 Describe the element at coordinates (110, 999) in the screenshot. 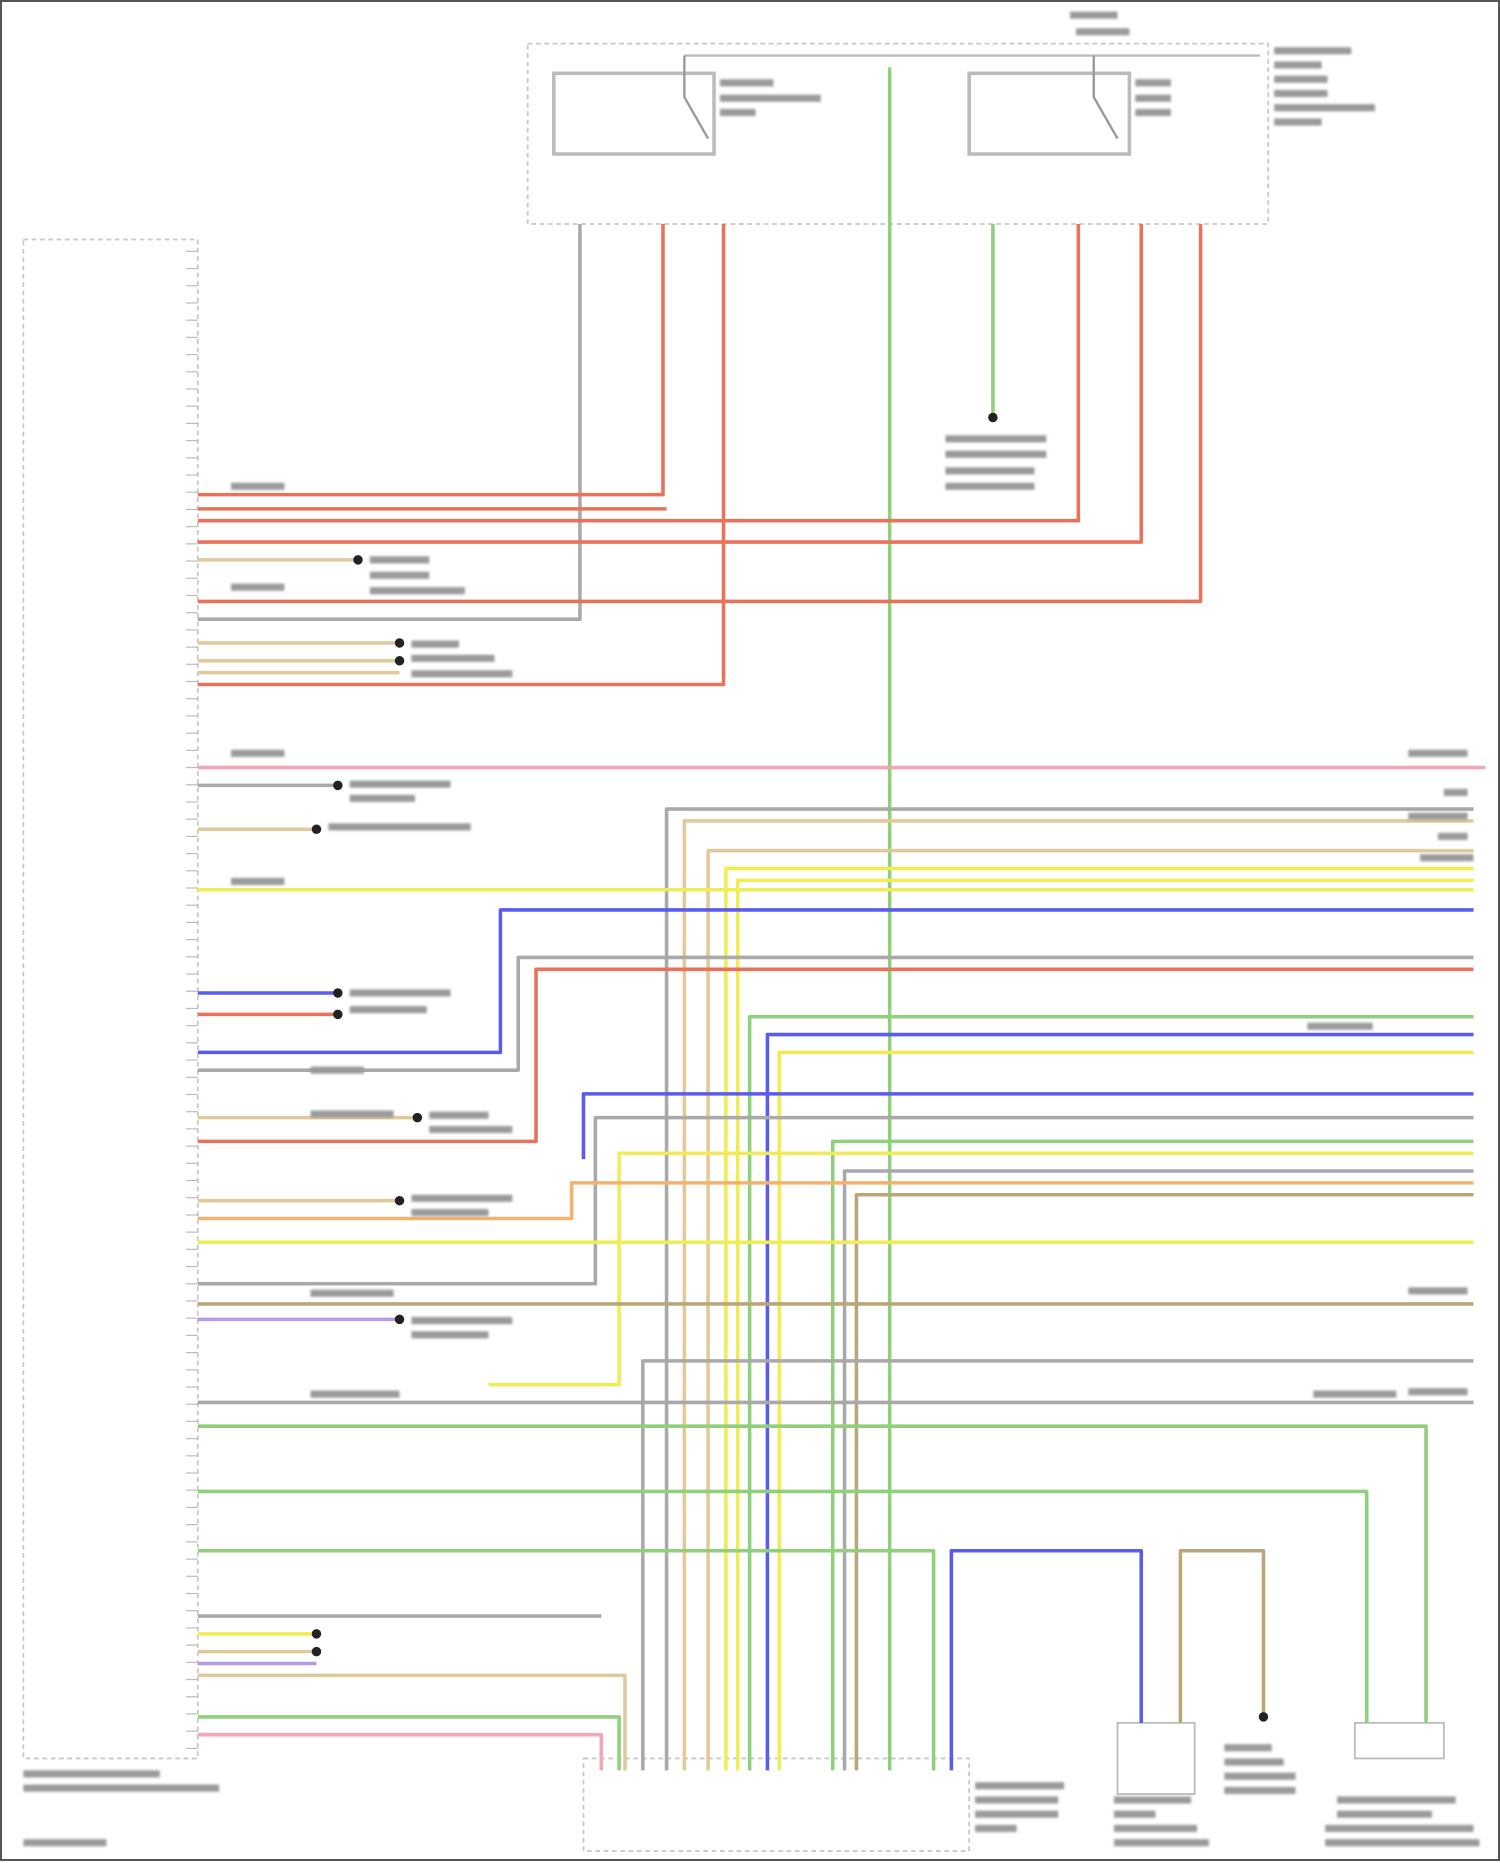

I see `left-control-module-box` at that location.